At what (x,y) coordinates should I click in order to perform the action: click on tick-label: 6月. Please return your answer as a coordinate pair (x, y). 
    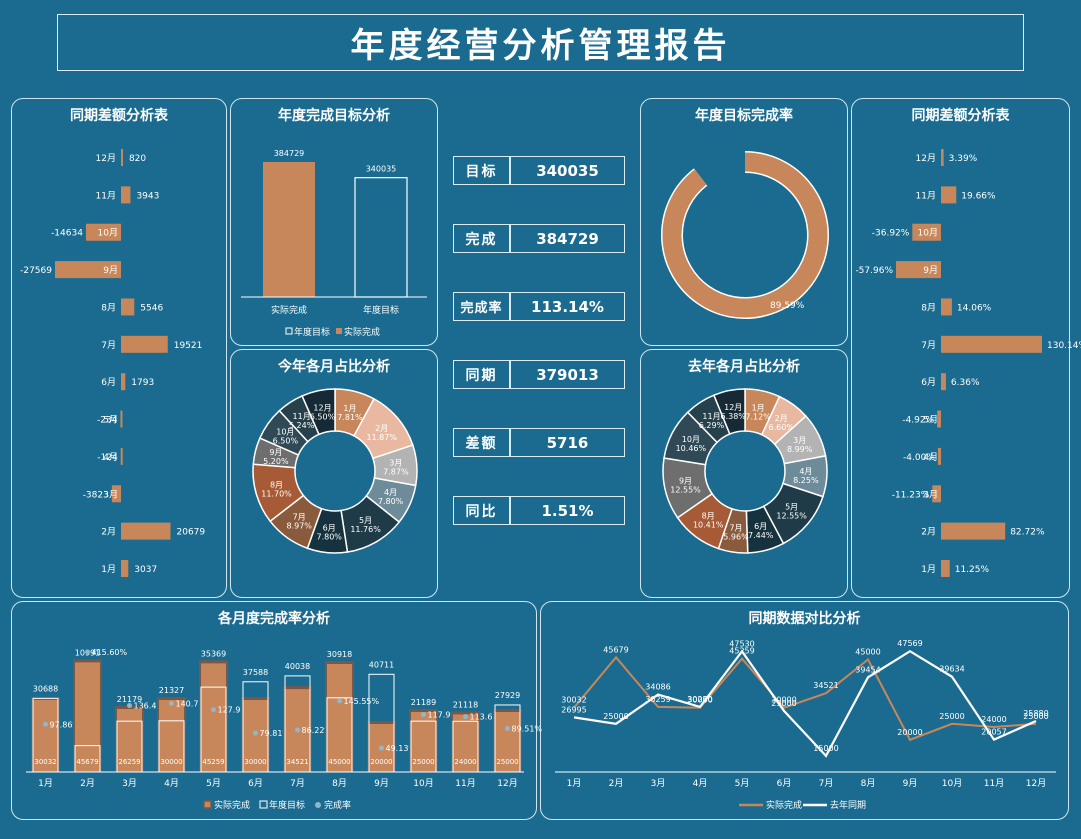
    Looking at the image, I should click on (784, 783).